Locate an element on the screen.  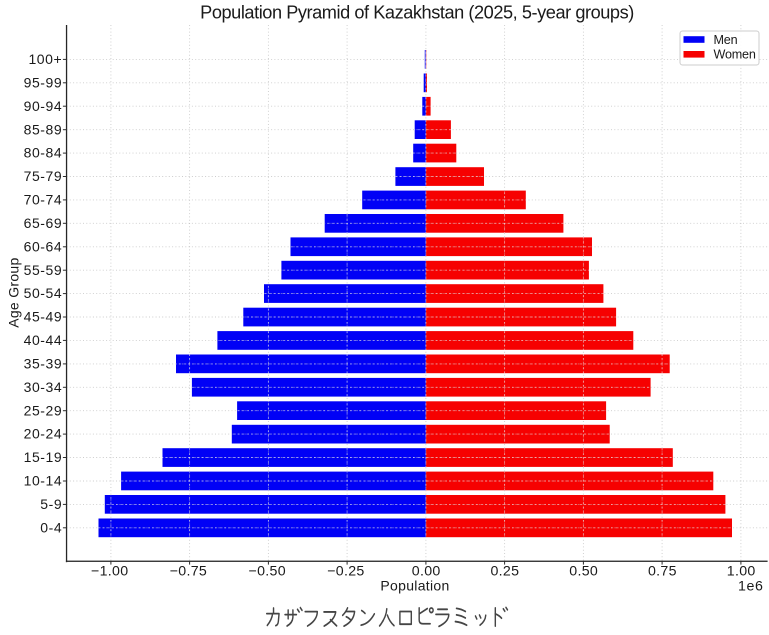
svg-text: 10-14 is located at coordinates (43, 481).